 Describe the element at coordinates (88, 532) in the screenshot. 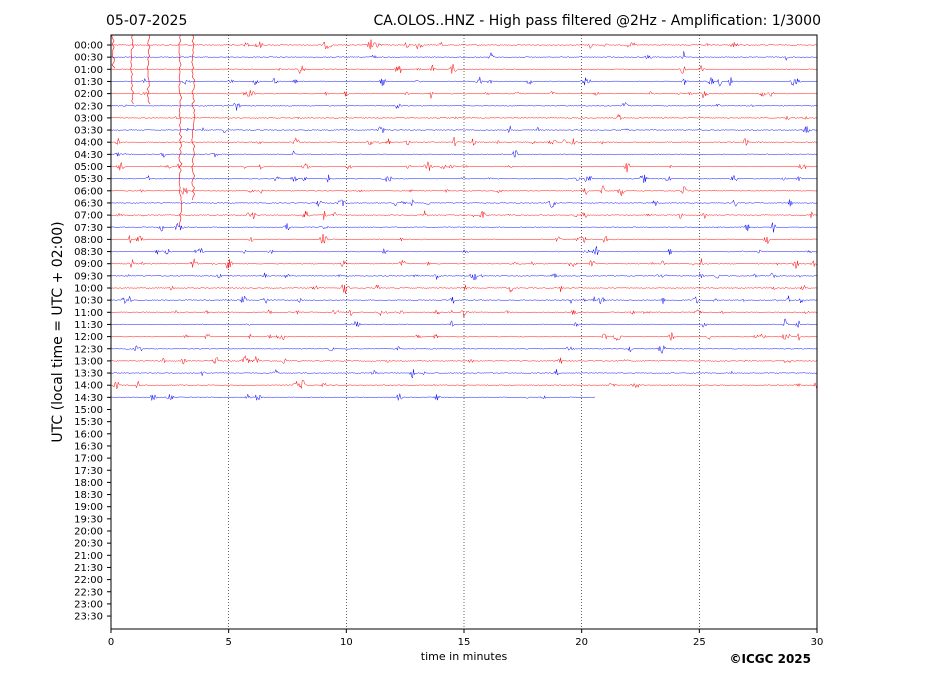

I see `y-tick-label: 20:00` at that location.